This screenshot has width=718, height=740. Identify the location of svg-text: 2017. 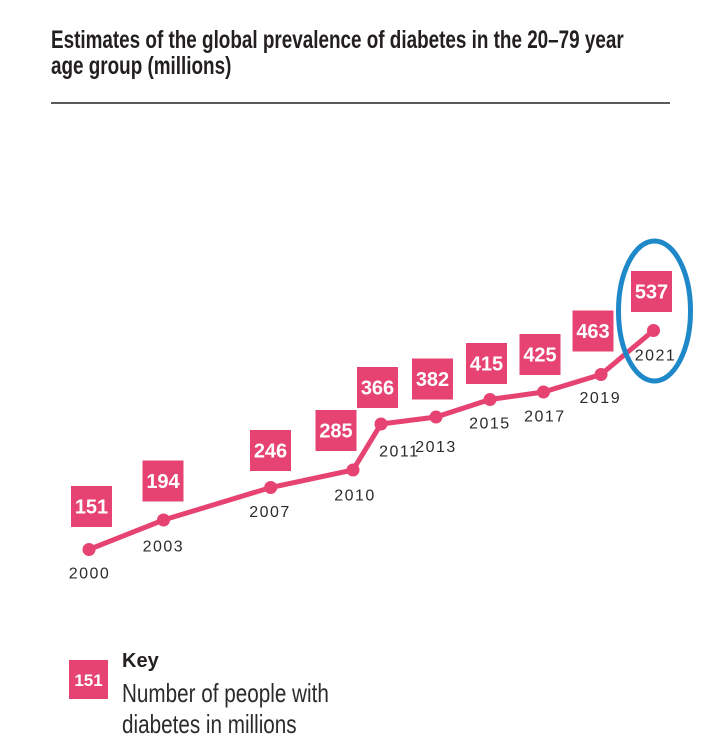
(545, 417).